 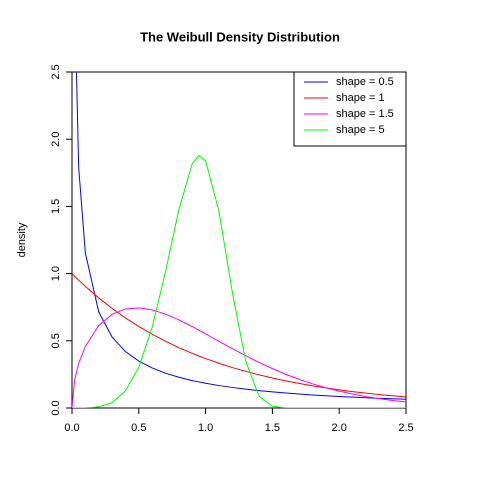 What do you see at coordinates (56, 71) in the screenshot?
I see `y-tick-label: 2.5` at bounding box center [56, 71].